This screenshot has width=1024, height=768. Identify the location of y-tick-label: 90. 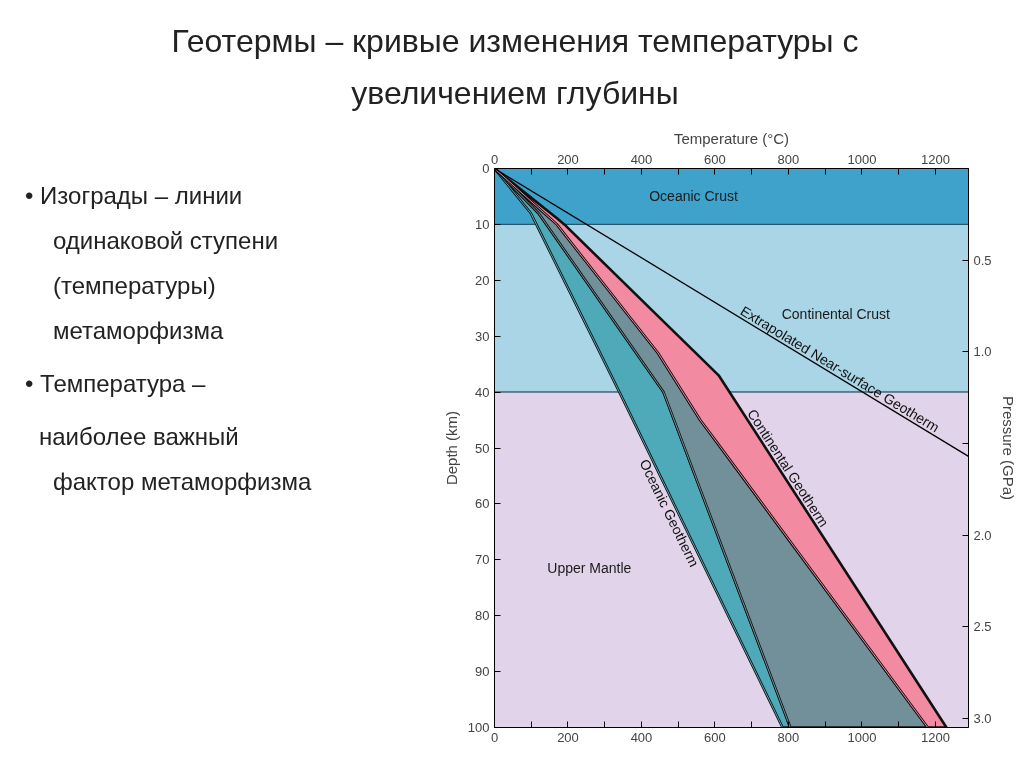
(482, 672).